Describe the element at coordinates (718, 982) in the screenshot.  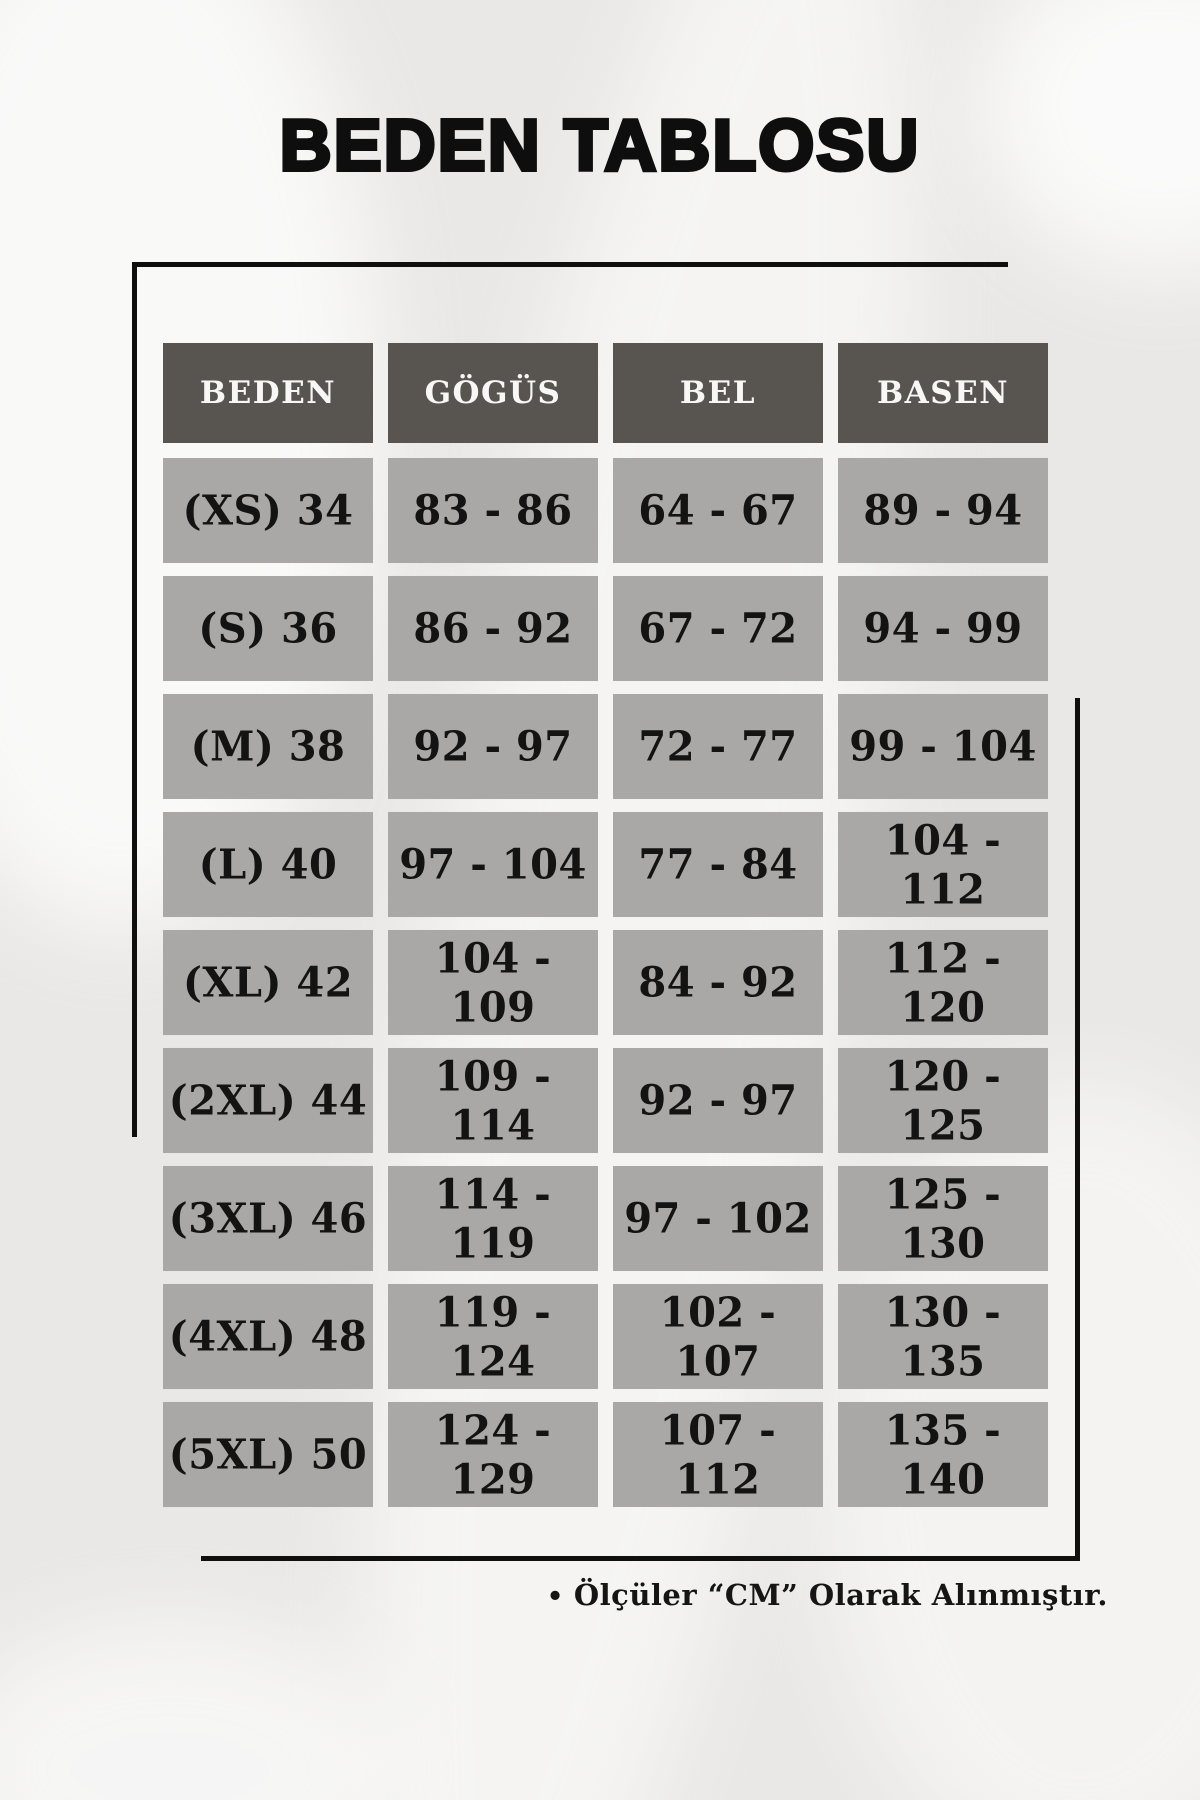
I see `measure-cell: 84 - 92` at that location.